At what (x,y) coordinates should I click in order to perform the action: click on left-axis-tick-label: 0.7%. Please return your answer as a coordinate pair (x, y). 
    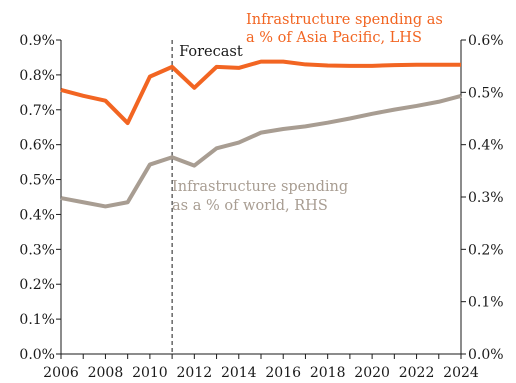
    Looking at the image, I should click on (37, 111).